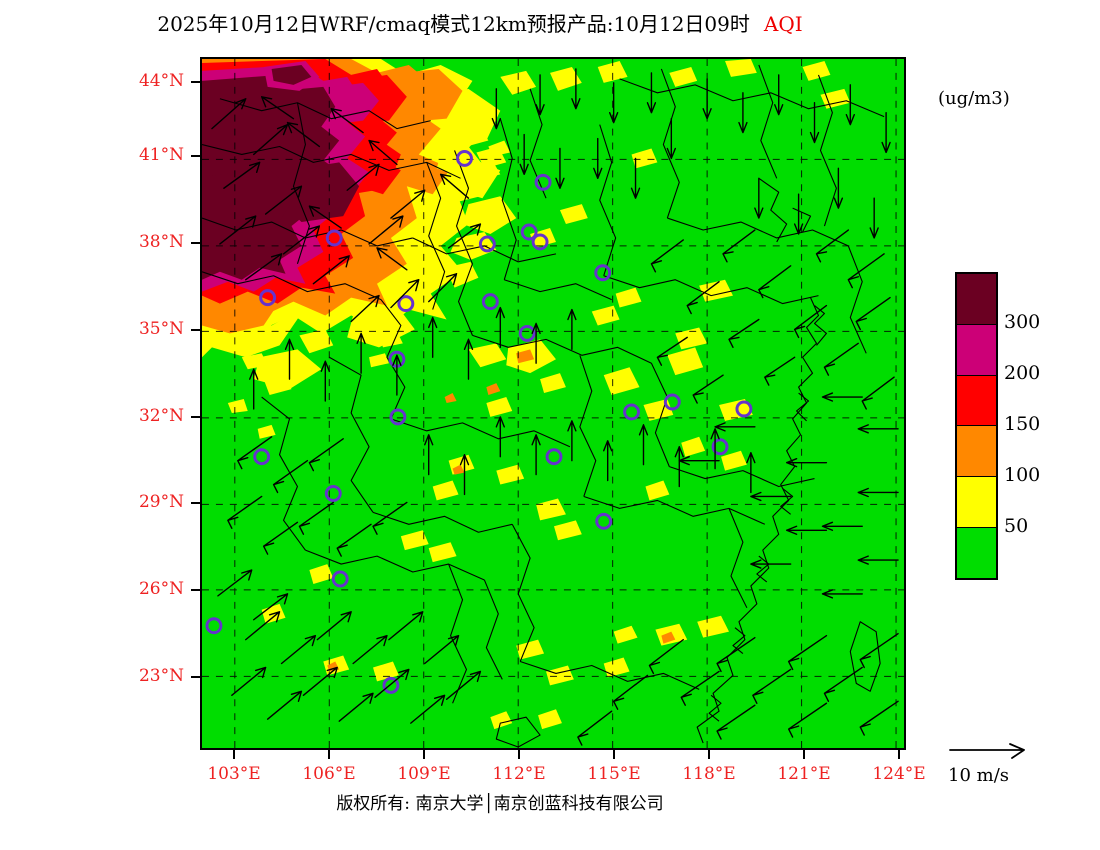 This screenshot has width=1100, height=850. What do you see at coordinates (976, 552) in the screenshot?
I see `colorbar-band-good` at bounding box center [976, 552].